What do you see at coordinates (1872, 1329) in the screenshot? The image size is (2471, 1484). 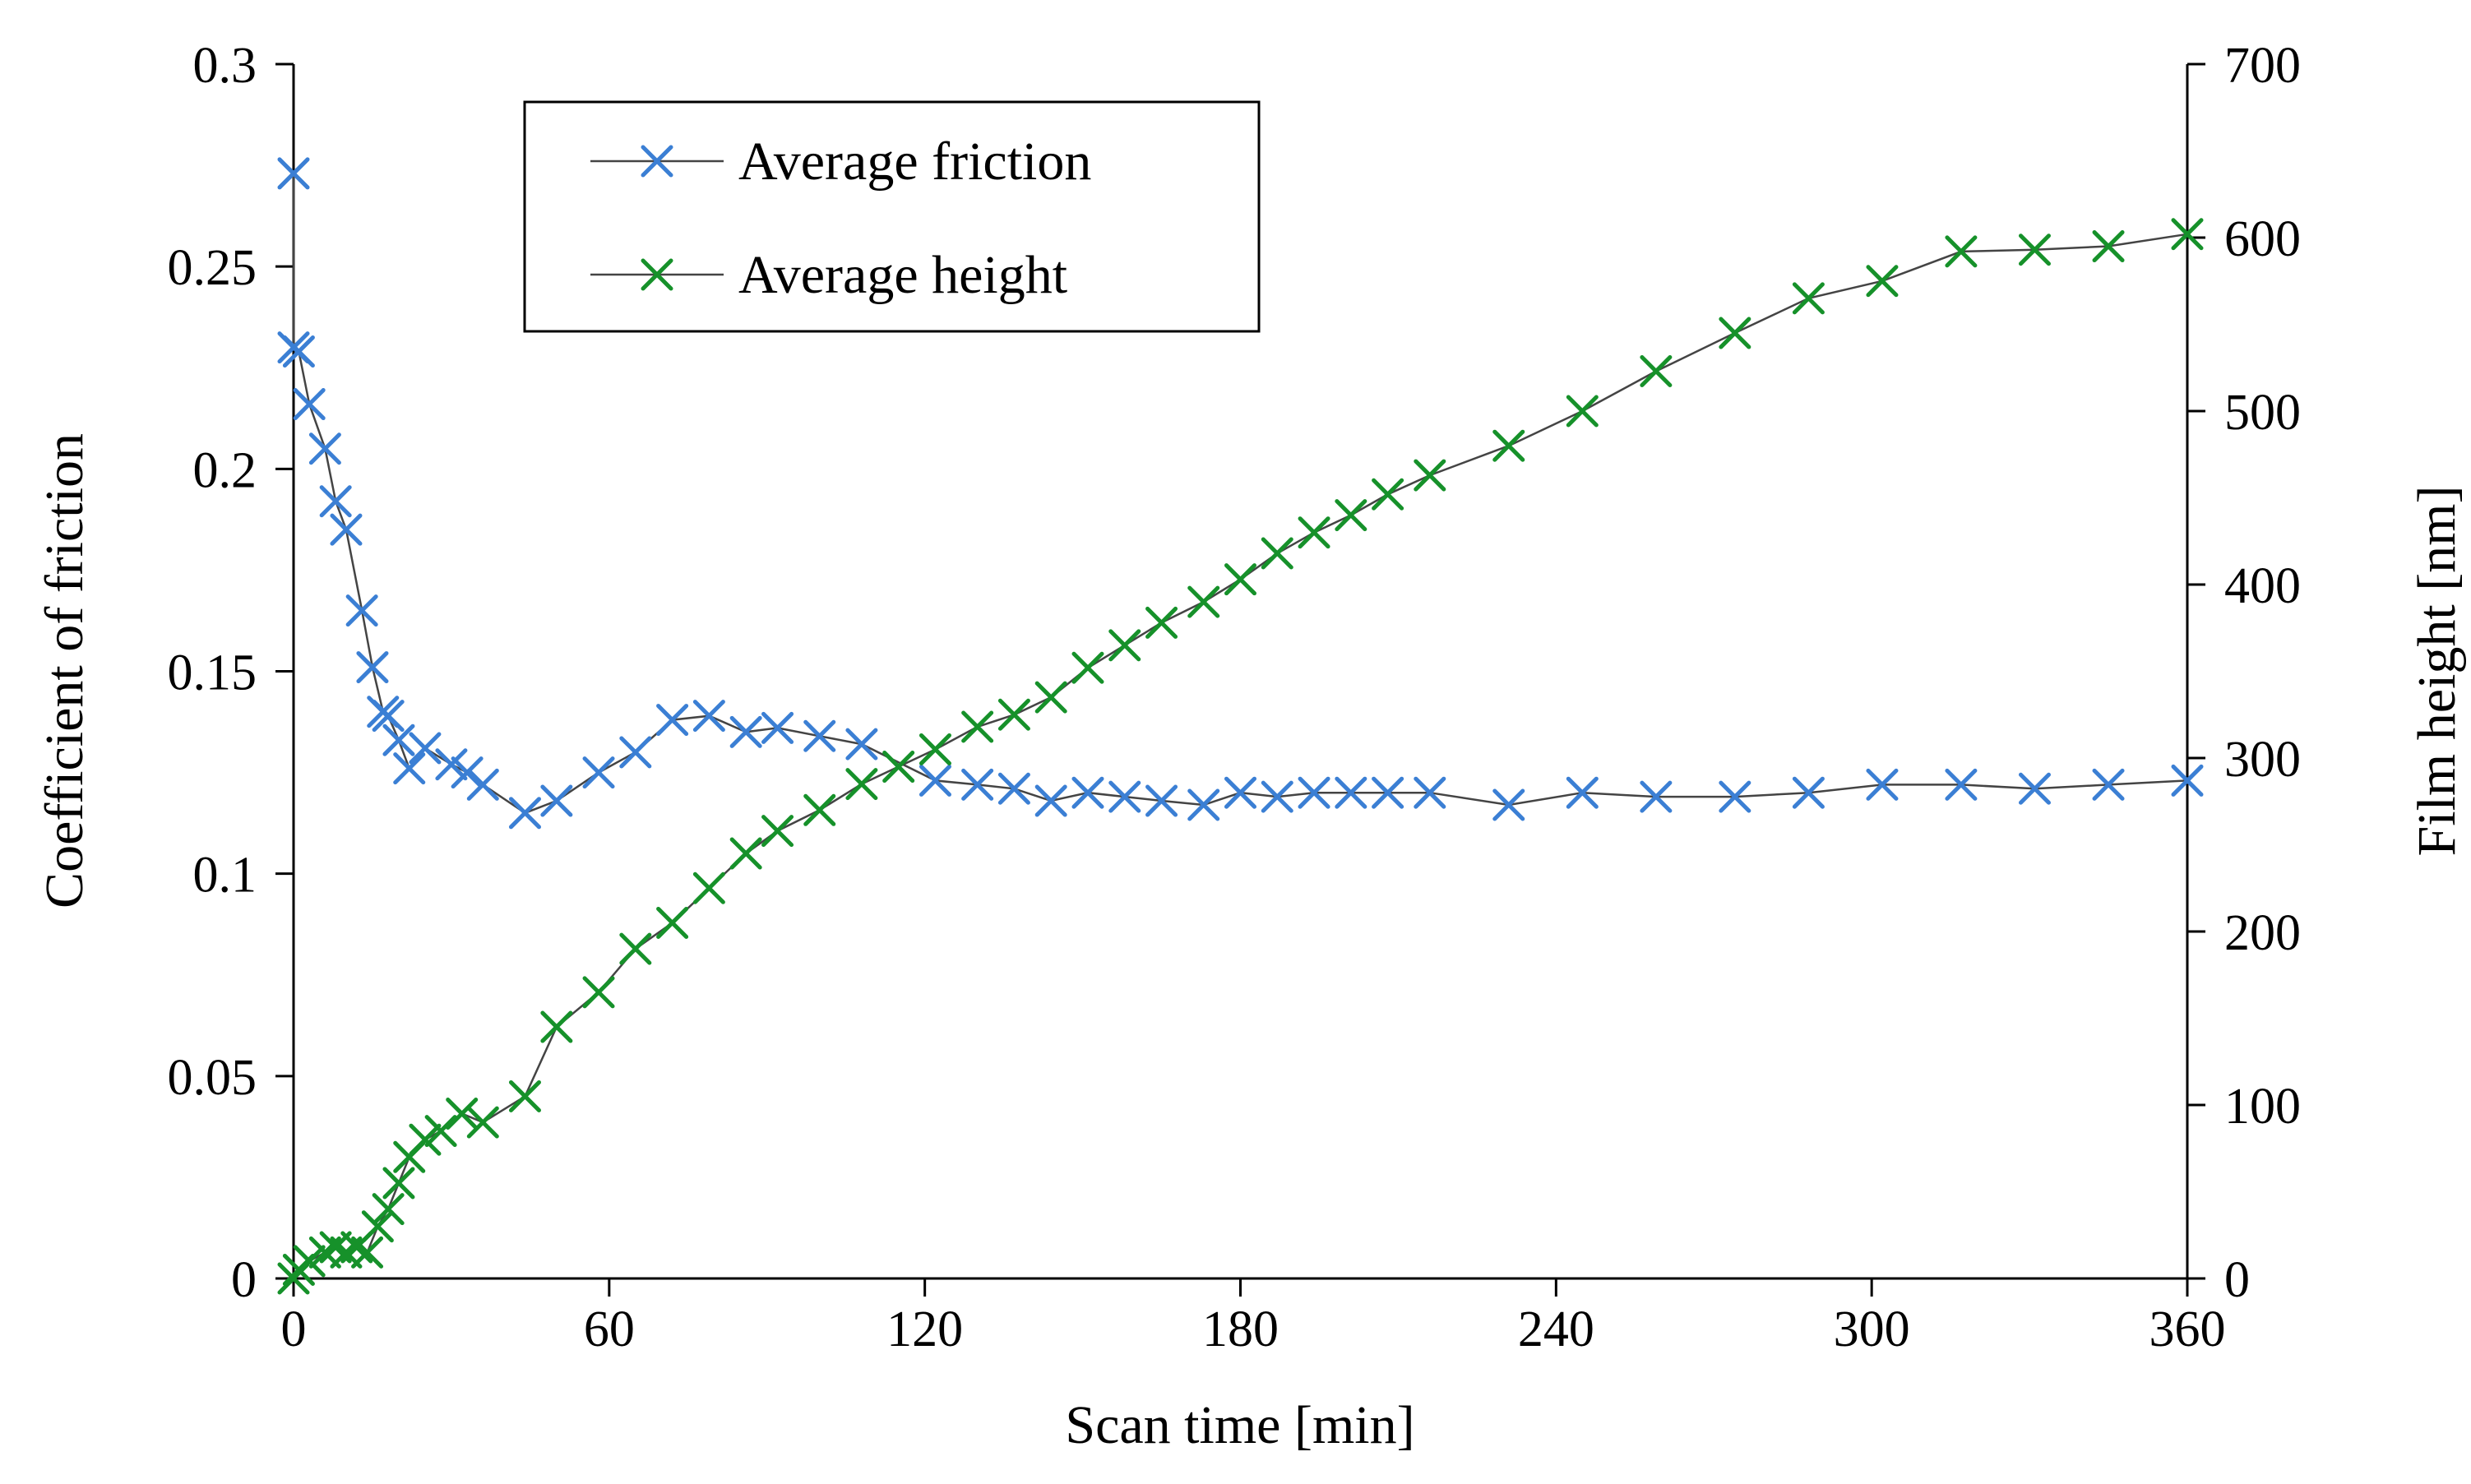 I see `x-tick-label: 300` at bounding box center [1872, 1329].